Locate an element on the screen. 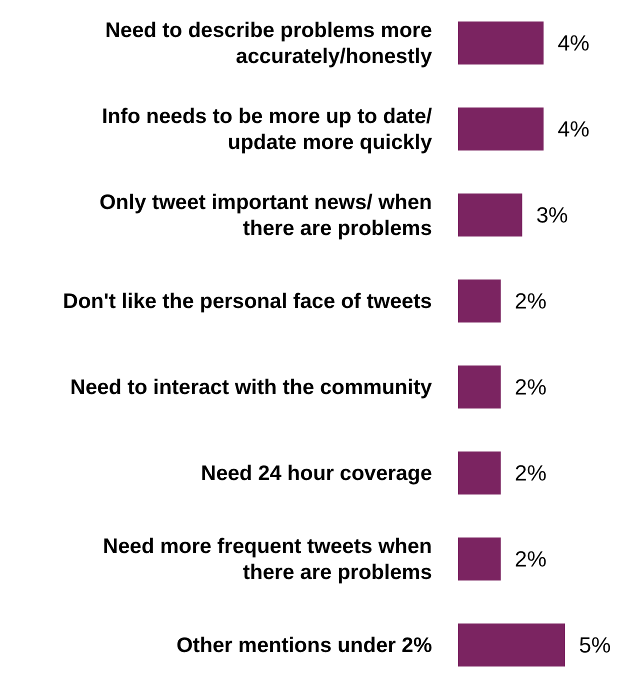  y-tick-label: Need more frequent tweets when there are problems is located at coordinates (267, 559).